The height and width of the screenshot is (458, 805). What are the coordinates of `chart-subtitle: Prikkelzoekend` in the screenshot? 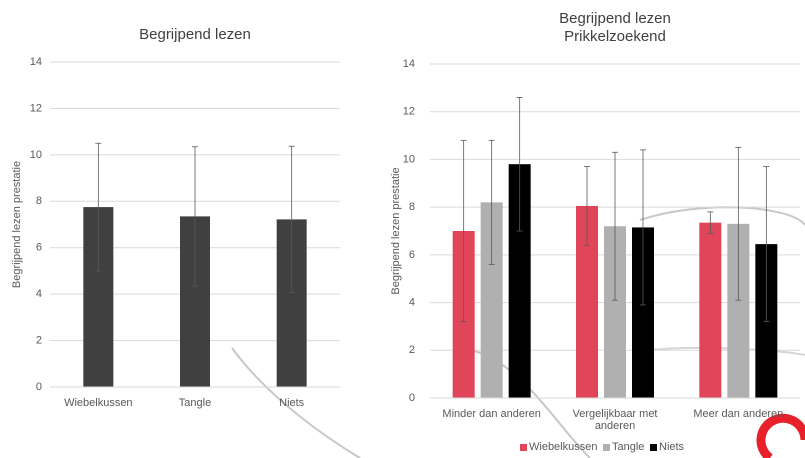 It's located at (615, 36).